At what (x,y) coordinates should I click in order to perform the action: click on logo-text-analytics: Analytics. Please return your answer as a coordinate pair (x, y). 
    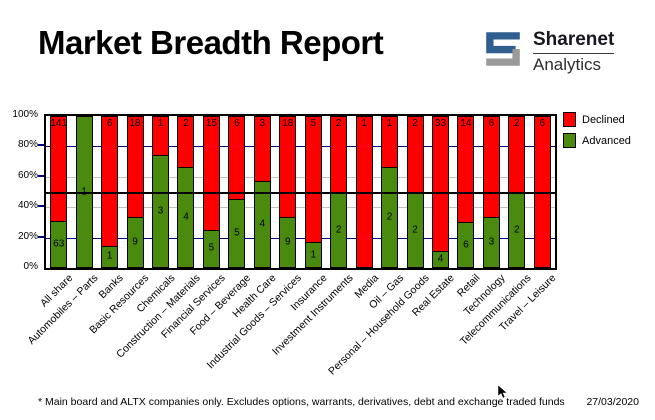
    Looking at the image, I should click on (567, 64).